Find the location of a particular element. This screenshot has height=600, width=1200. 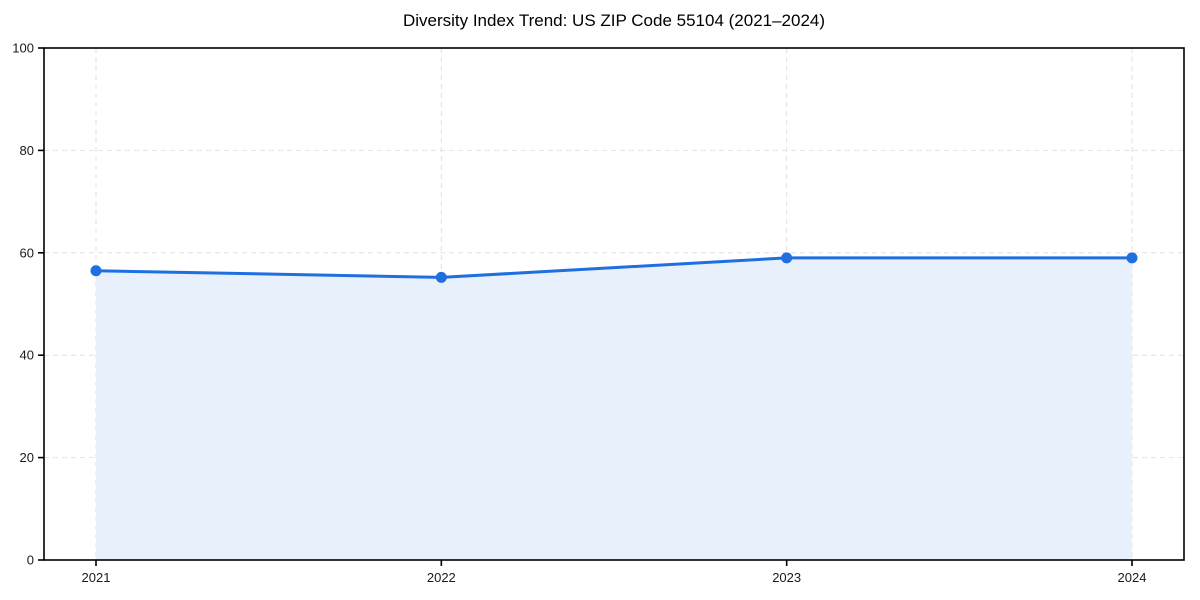

x-tick-label: 2024 is located at coordinates (1132, 577).